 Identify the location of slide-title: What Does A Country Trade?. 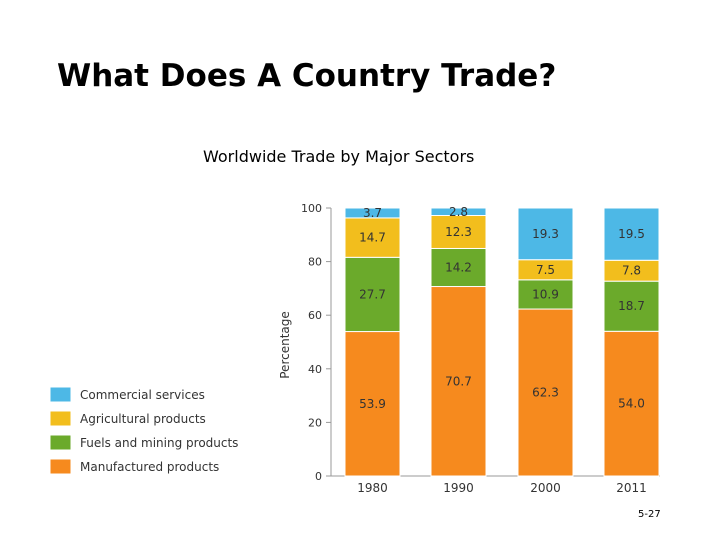
(307, 76).